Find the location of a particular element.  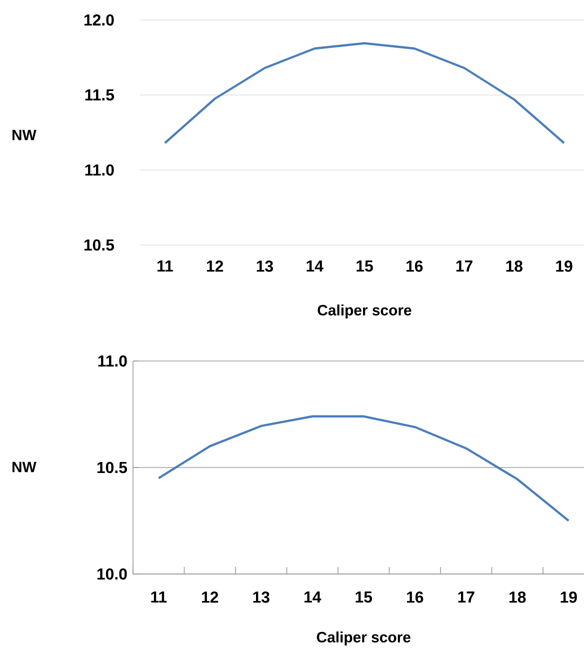

y-tick-label: 11.5 is located at coordinates (99, 95).